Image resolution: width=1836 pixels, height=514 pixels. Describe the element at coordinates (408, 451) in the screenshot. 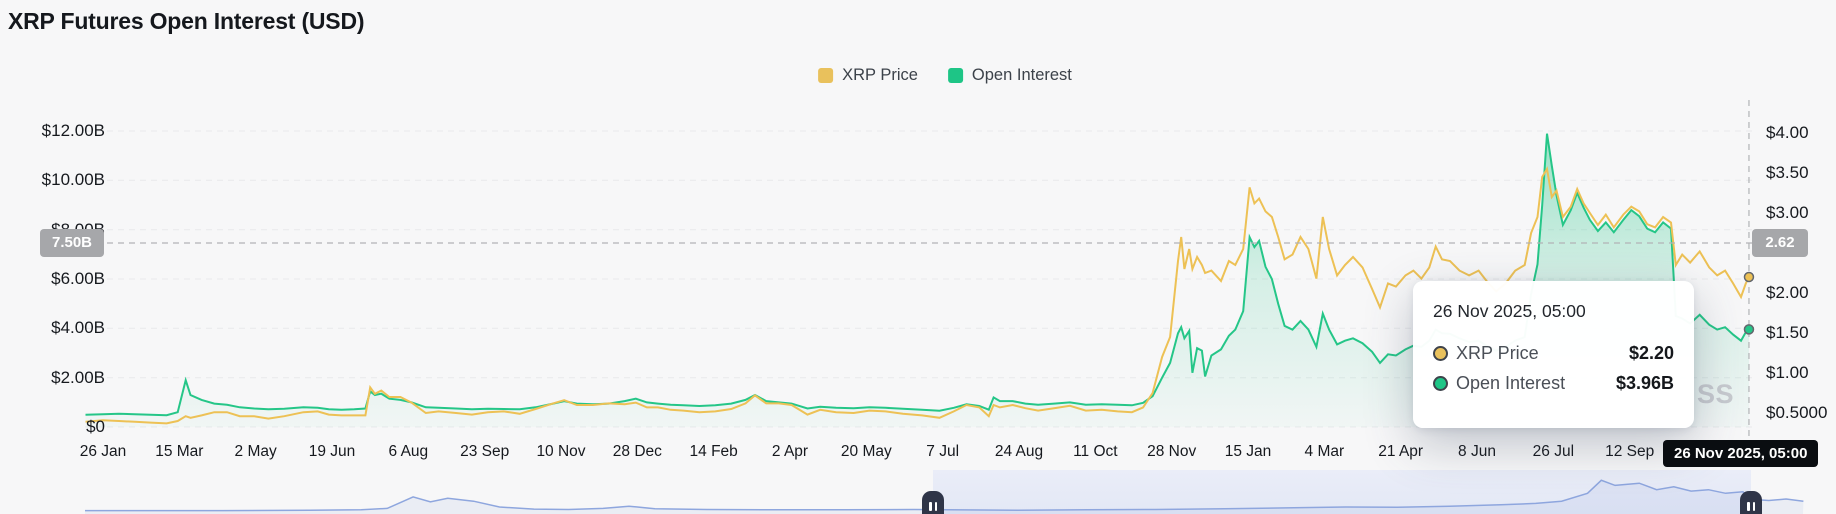

I see `x-axis-tick-label: 6 Aug` at that location.